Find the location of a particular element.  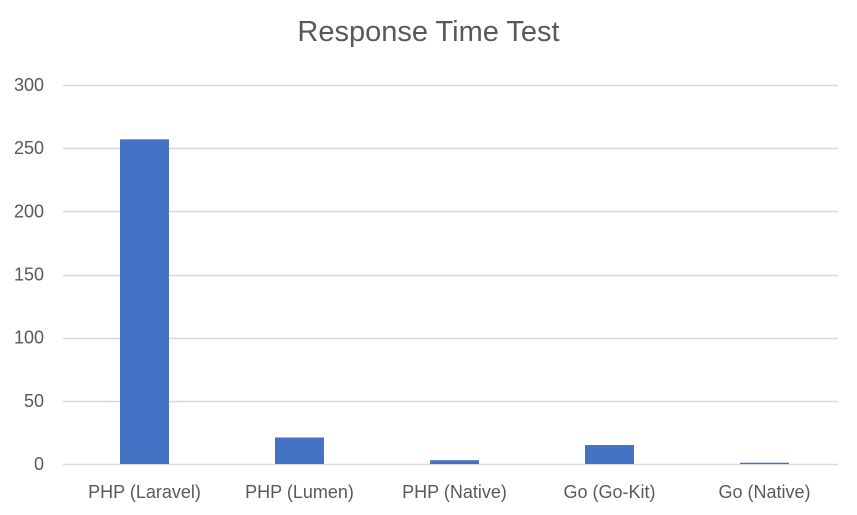

y-tick-label: 300 is located at coordinates (29, 85).